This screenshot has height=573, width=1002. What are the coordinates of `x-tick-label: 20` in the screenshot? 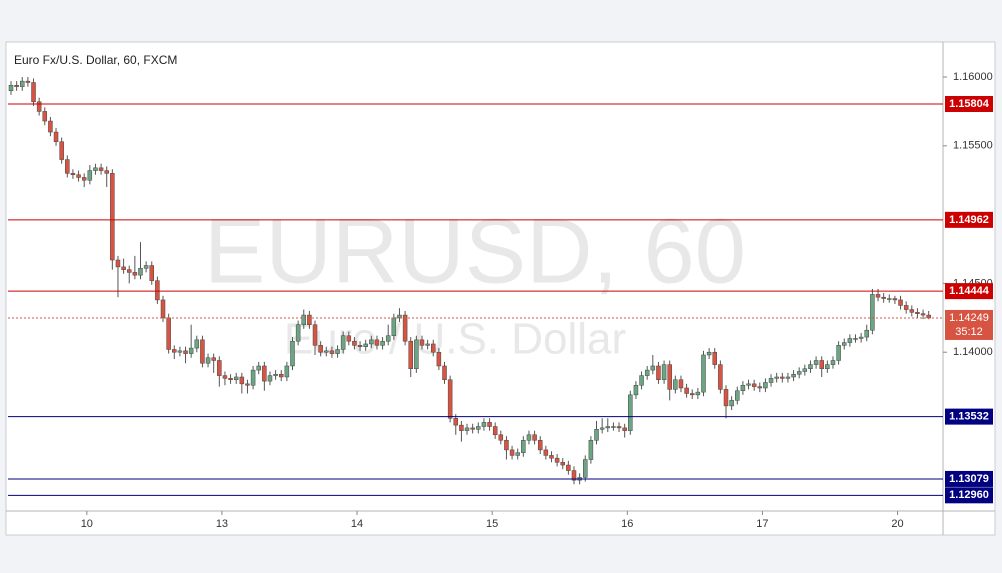 It's located at (897, 524).